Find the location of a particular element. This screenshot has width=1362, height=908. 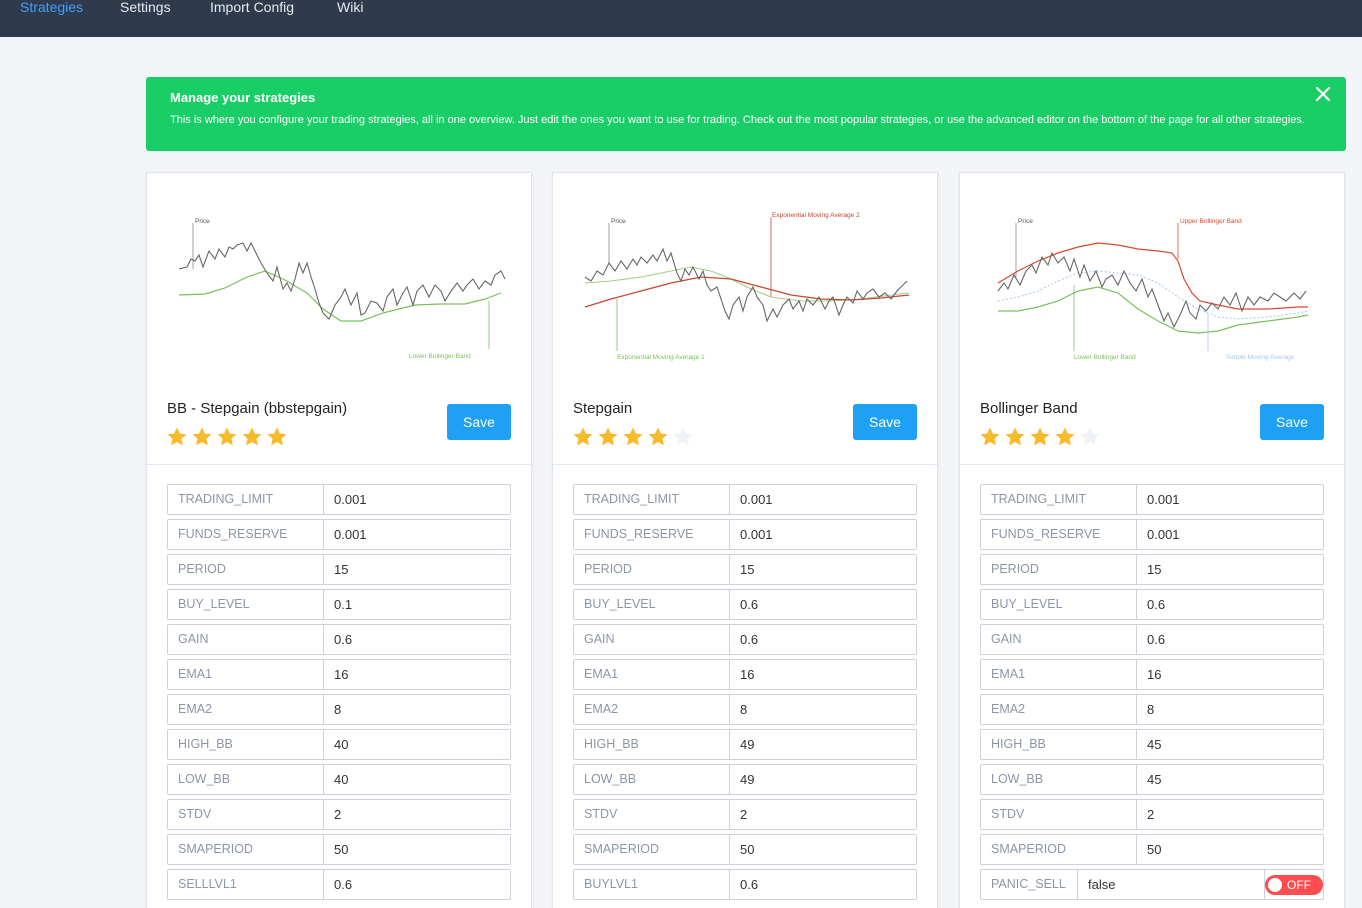

strategy-title: Stepgain is located at coordinates (603, 408).